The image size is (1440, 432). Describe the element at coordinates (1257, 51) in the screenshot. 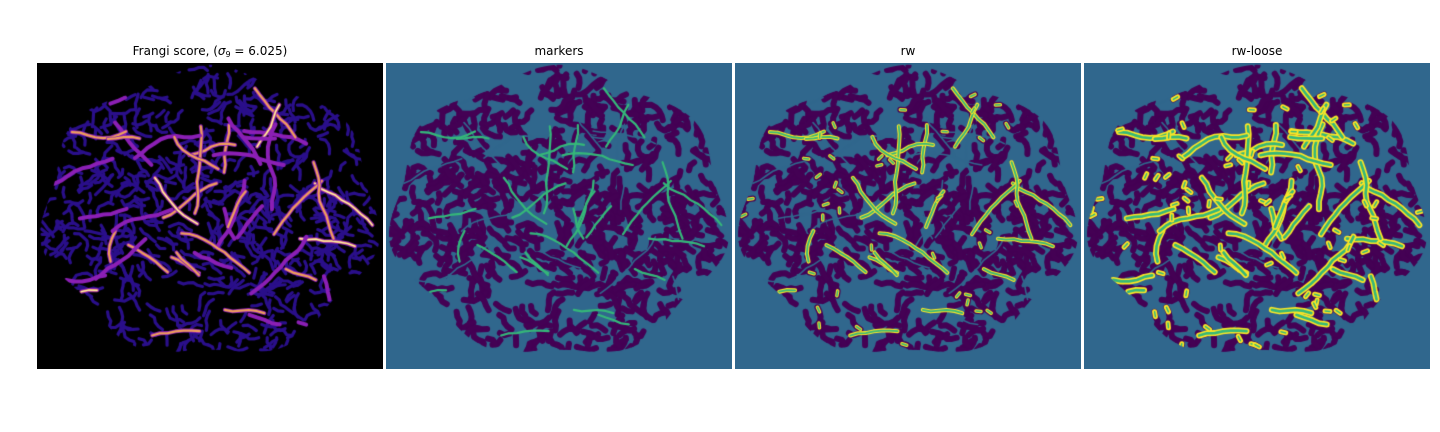

I see `rw-loose-panel-title: rw-loose` at that location.